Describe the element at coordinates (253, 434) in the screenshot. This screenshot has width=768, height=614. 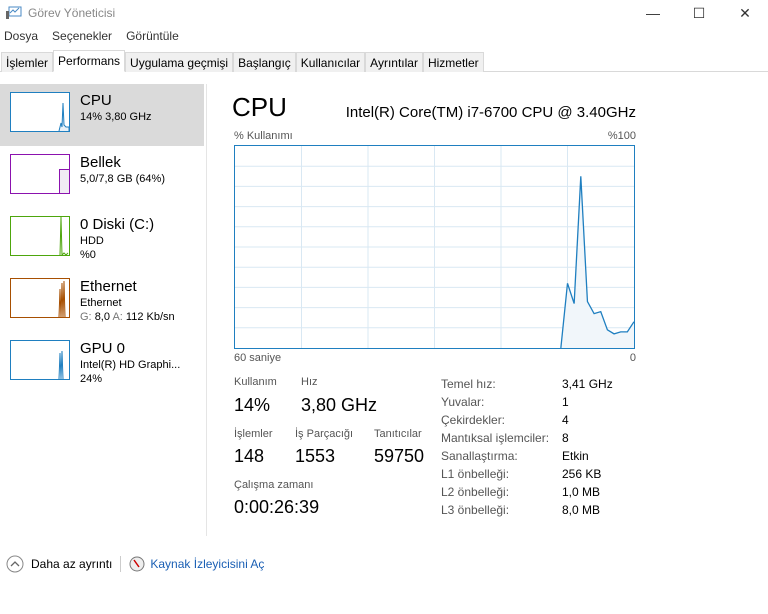
I see `processes-label: İşlemler` at that location.